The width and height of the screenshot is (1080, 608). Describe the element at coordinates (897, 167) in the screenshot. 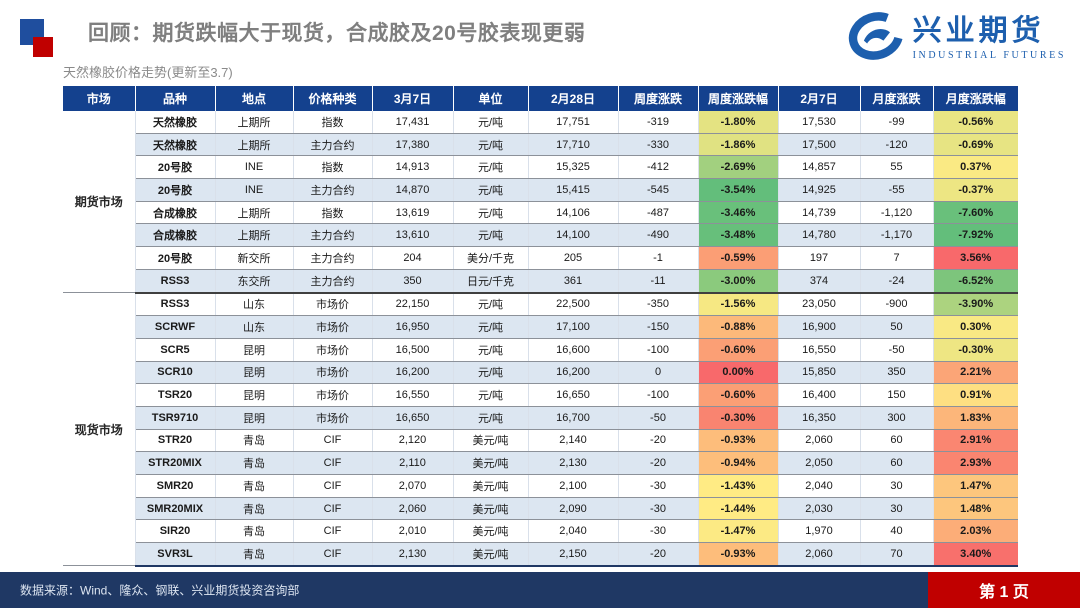

I see `cell-mo-chg: 55` at that location.